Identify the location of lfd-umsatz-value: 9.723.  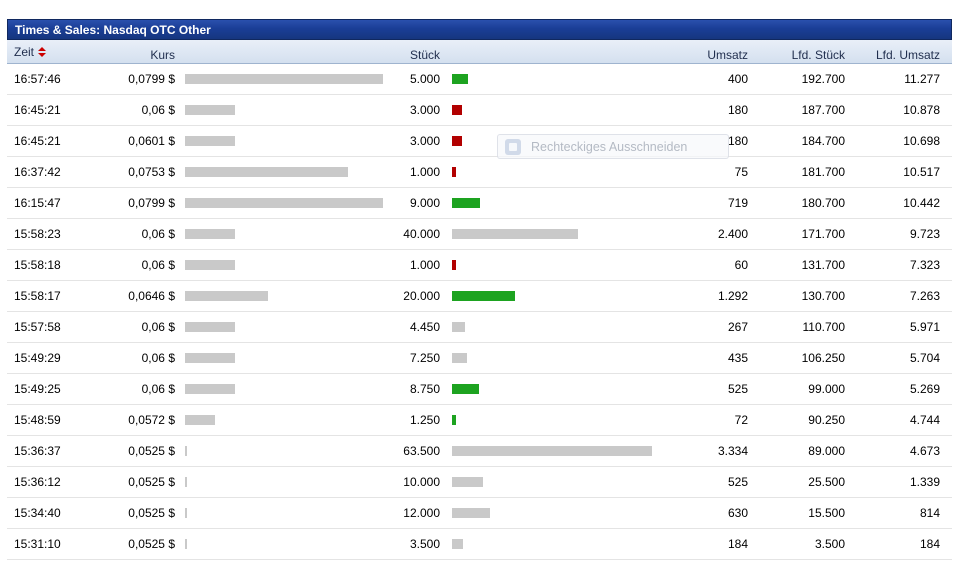
(924, 234).